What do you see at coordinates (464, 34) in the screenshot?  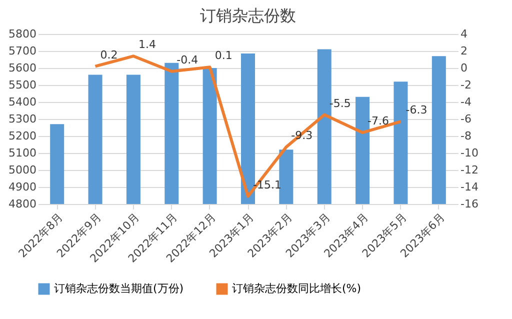 I see `y2-tick-label: 4` at bounding box center [464, 34].